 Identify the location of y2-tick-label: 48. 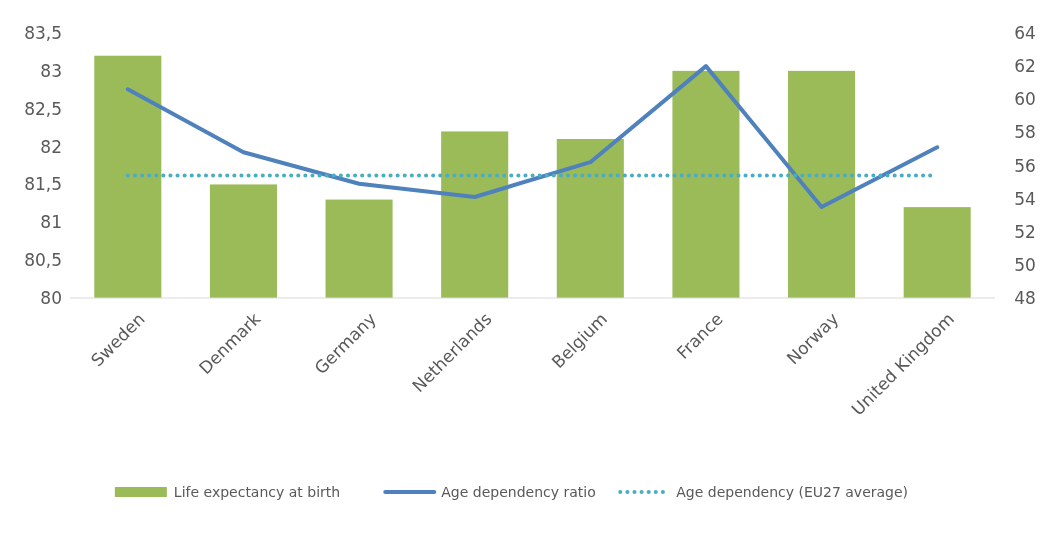
(1025, 298).